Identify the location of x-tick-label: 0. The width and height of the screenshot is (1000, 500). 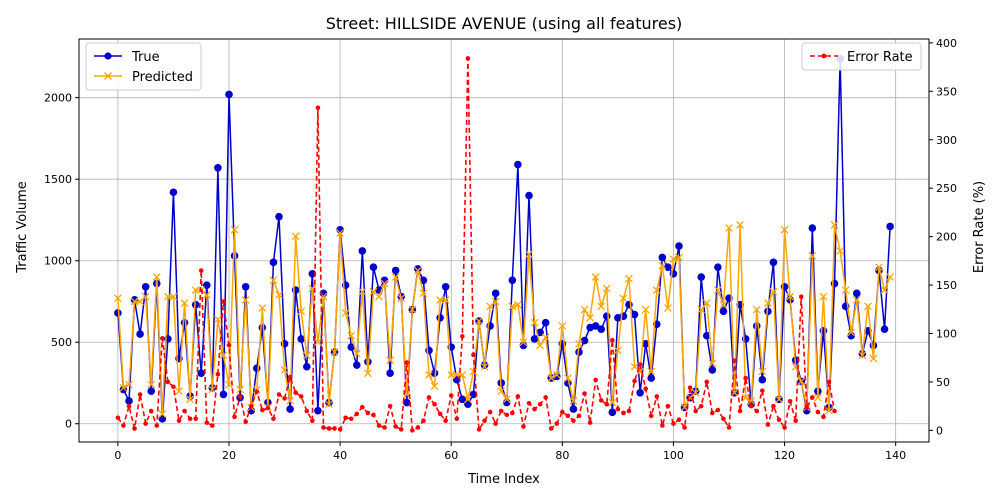
(117, 455).